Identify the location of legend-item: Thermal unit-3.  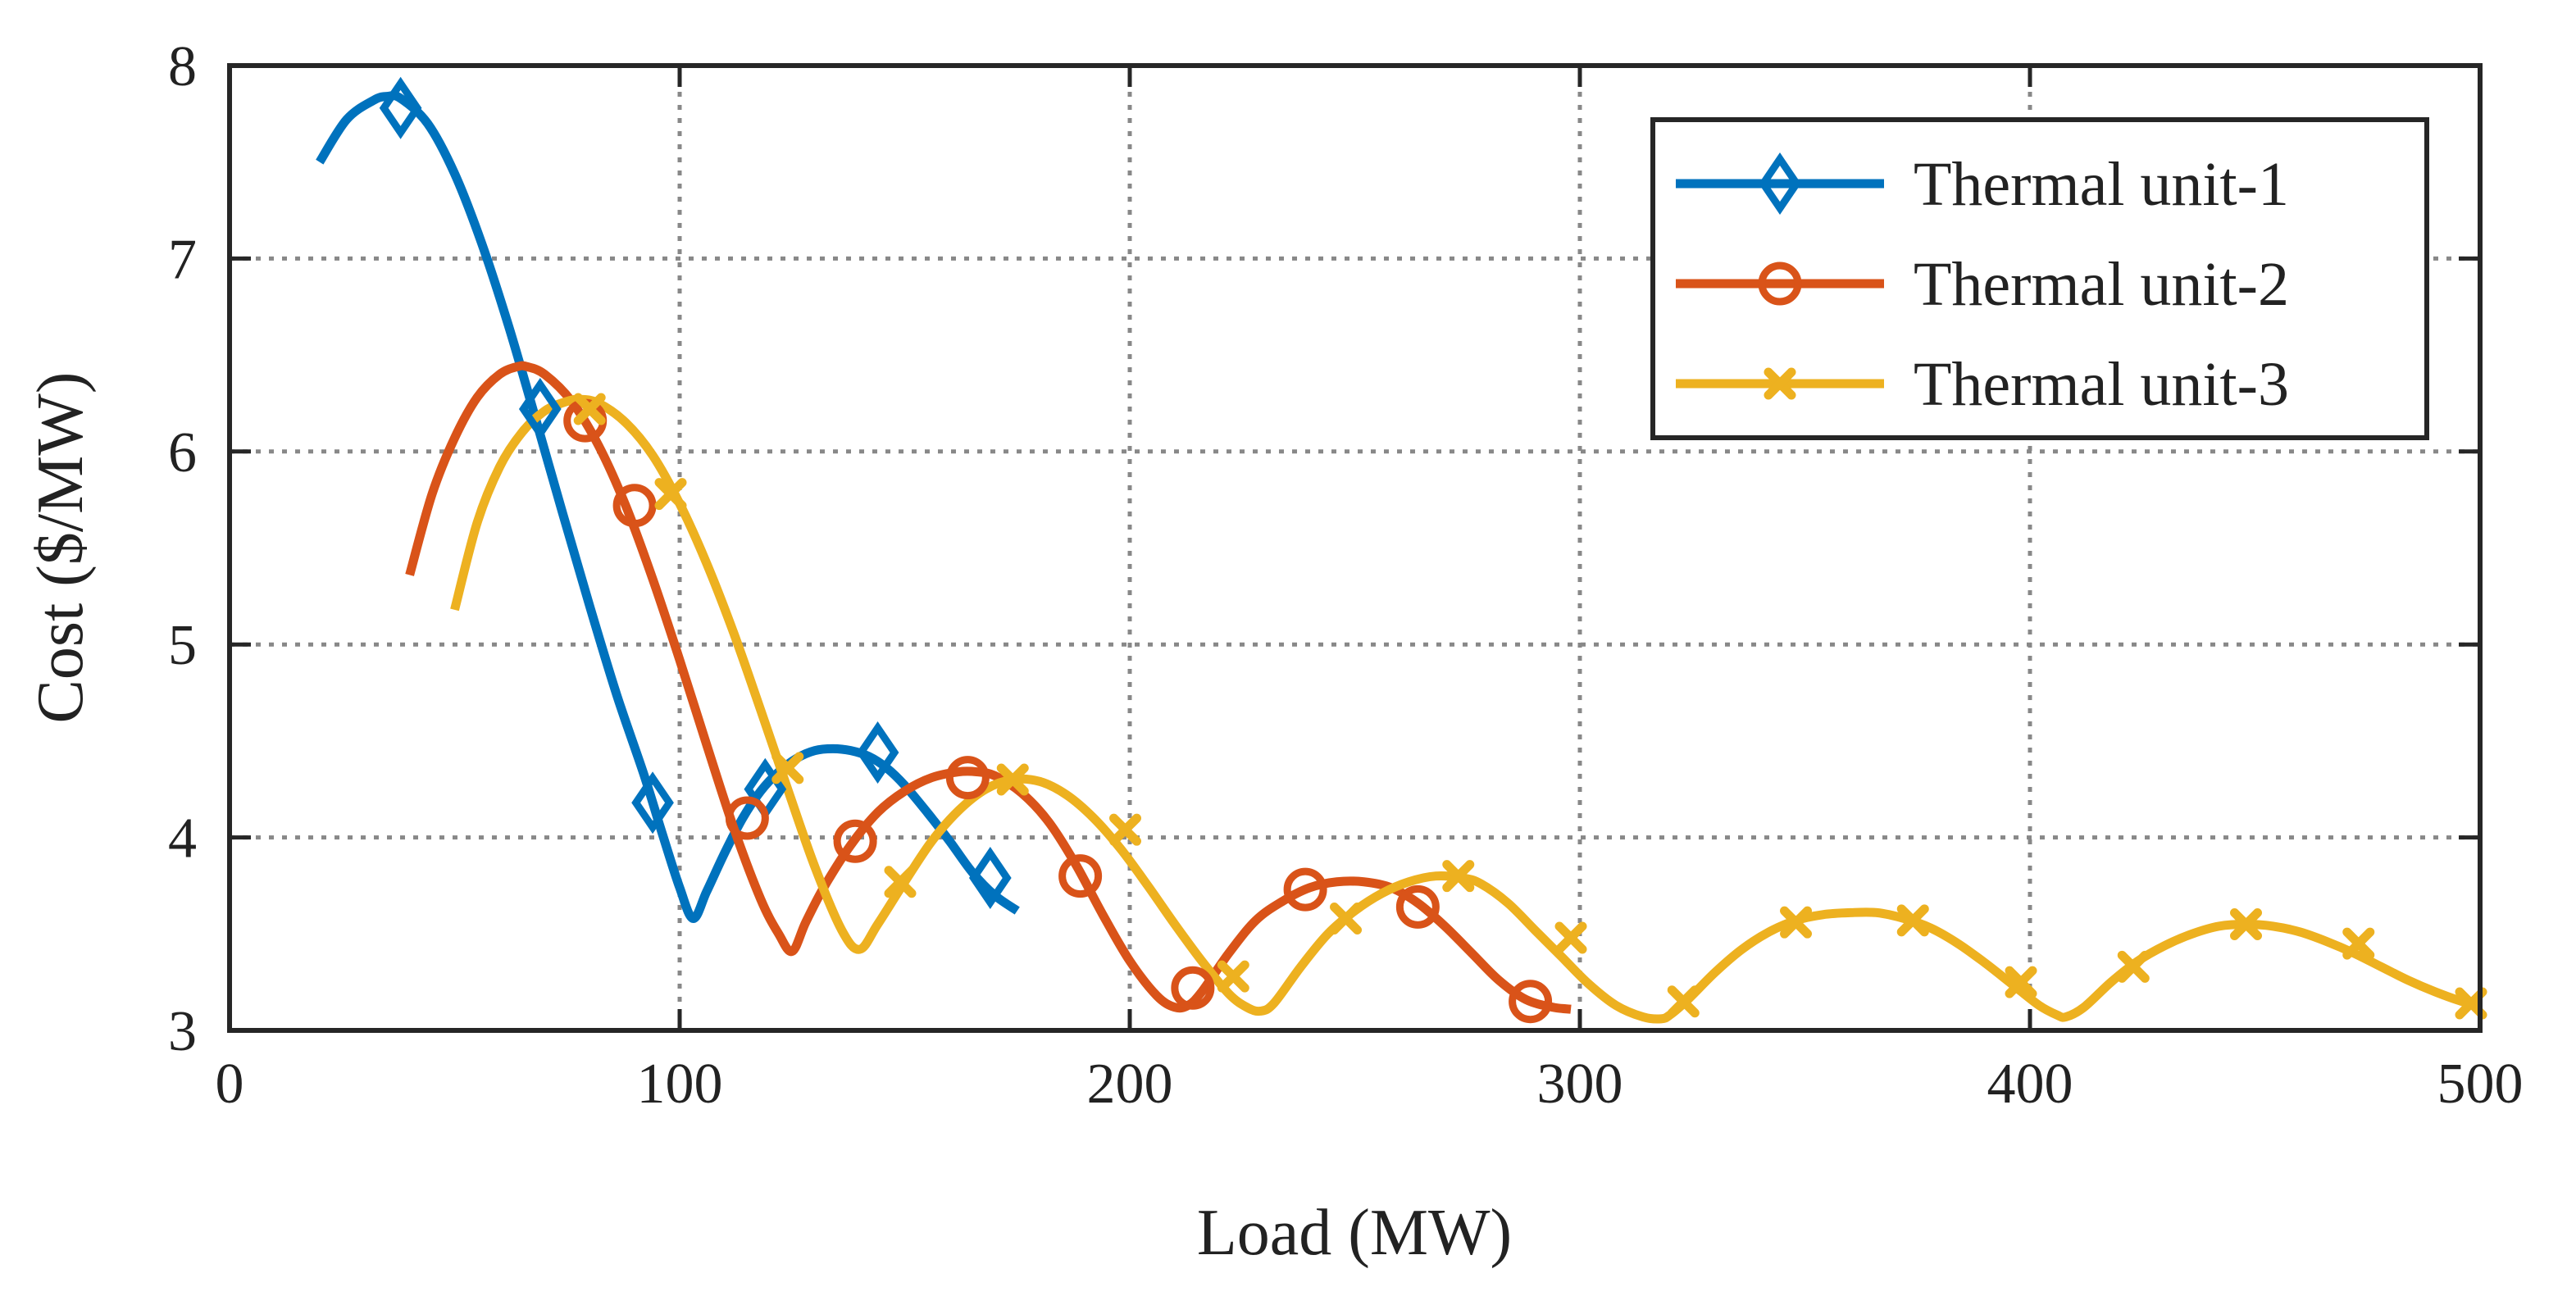
(1983, 384).